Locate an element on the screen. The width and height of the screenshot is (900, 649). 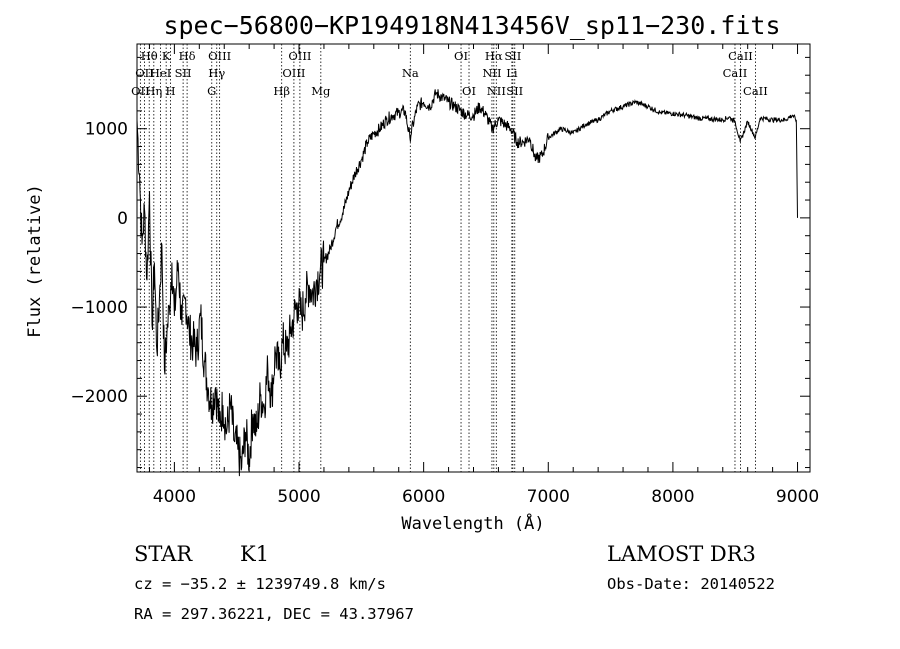
spectral-line-label: Hα is located at coordinates (494, 56).